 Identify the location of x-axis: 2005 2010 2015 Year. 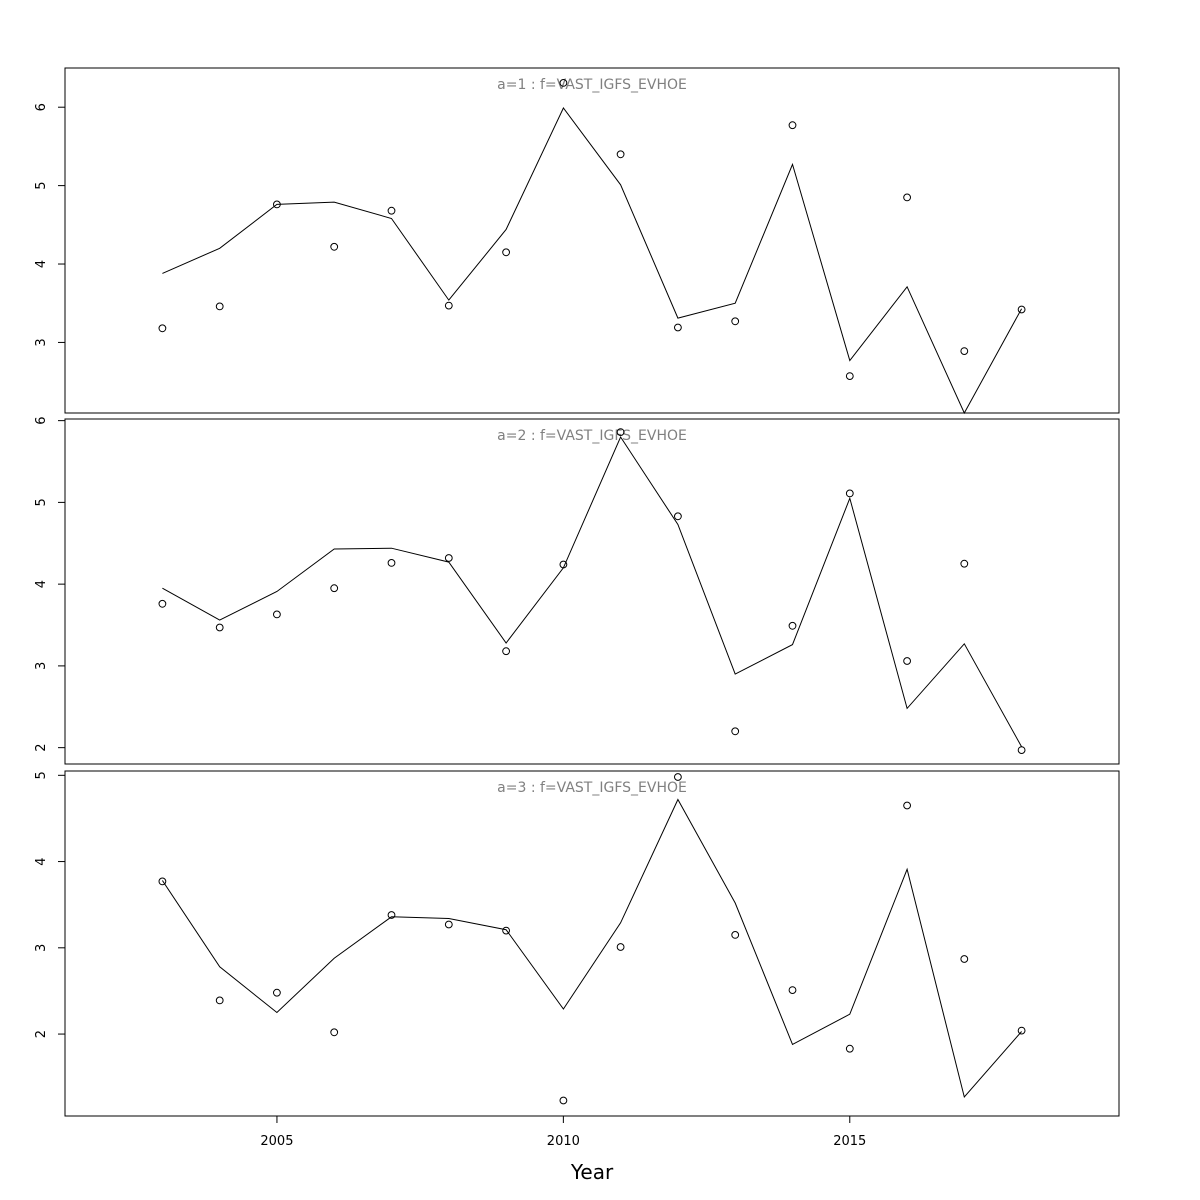
(563, 1149).